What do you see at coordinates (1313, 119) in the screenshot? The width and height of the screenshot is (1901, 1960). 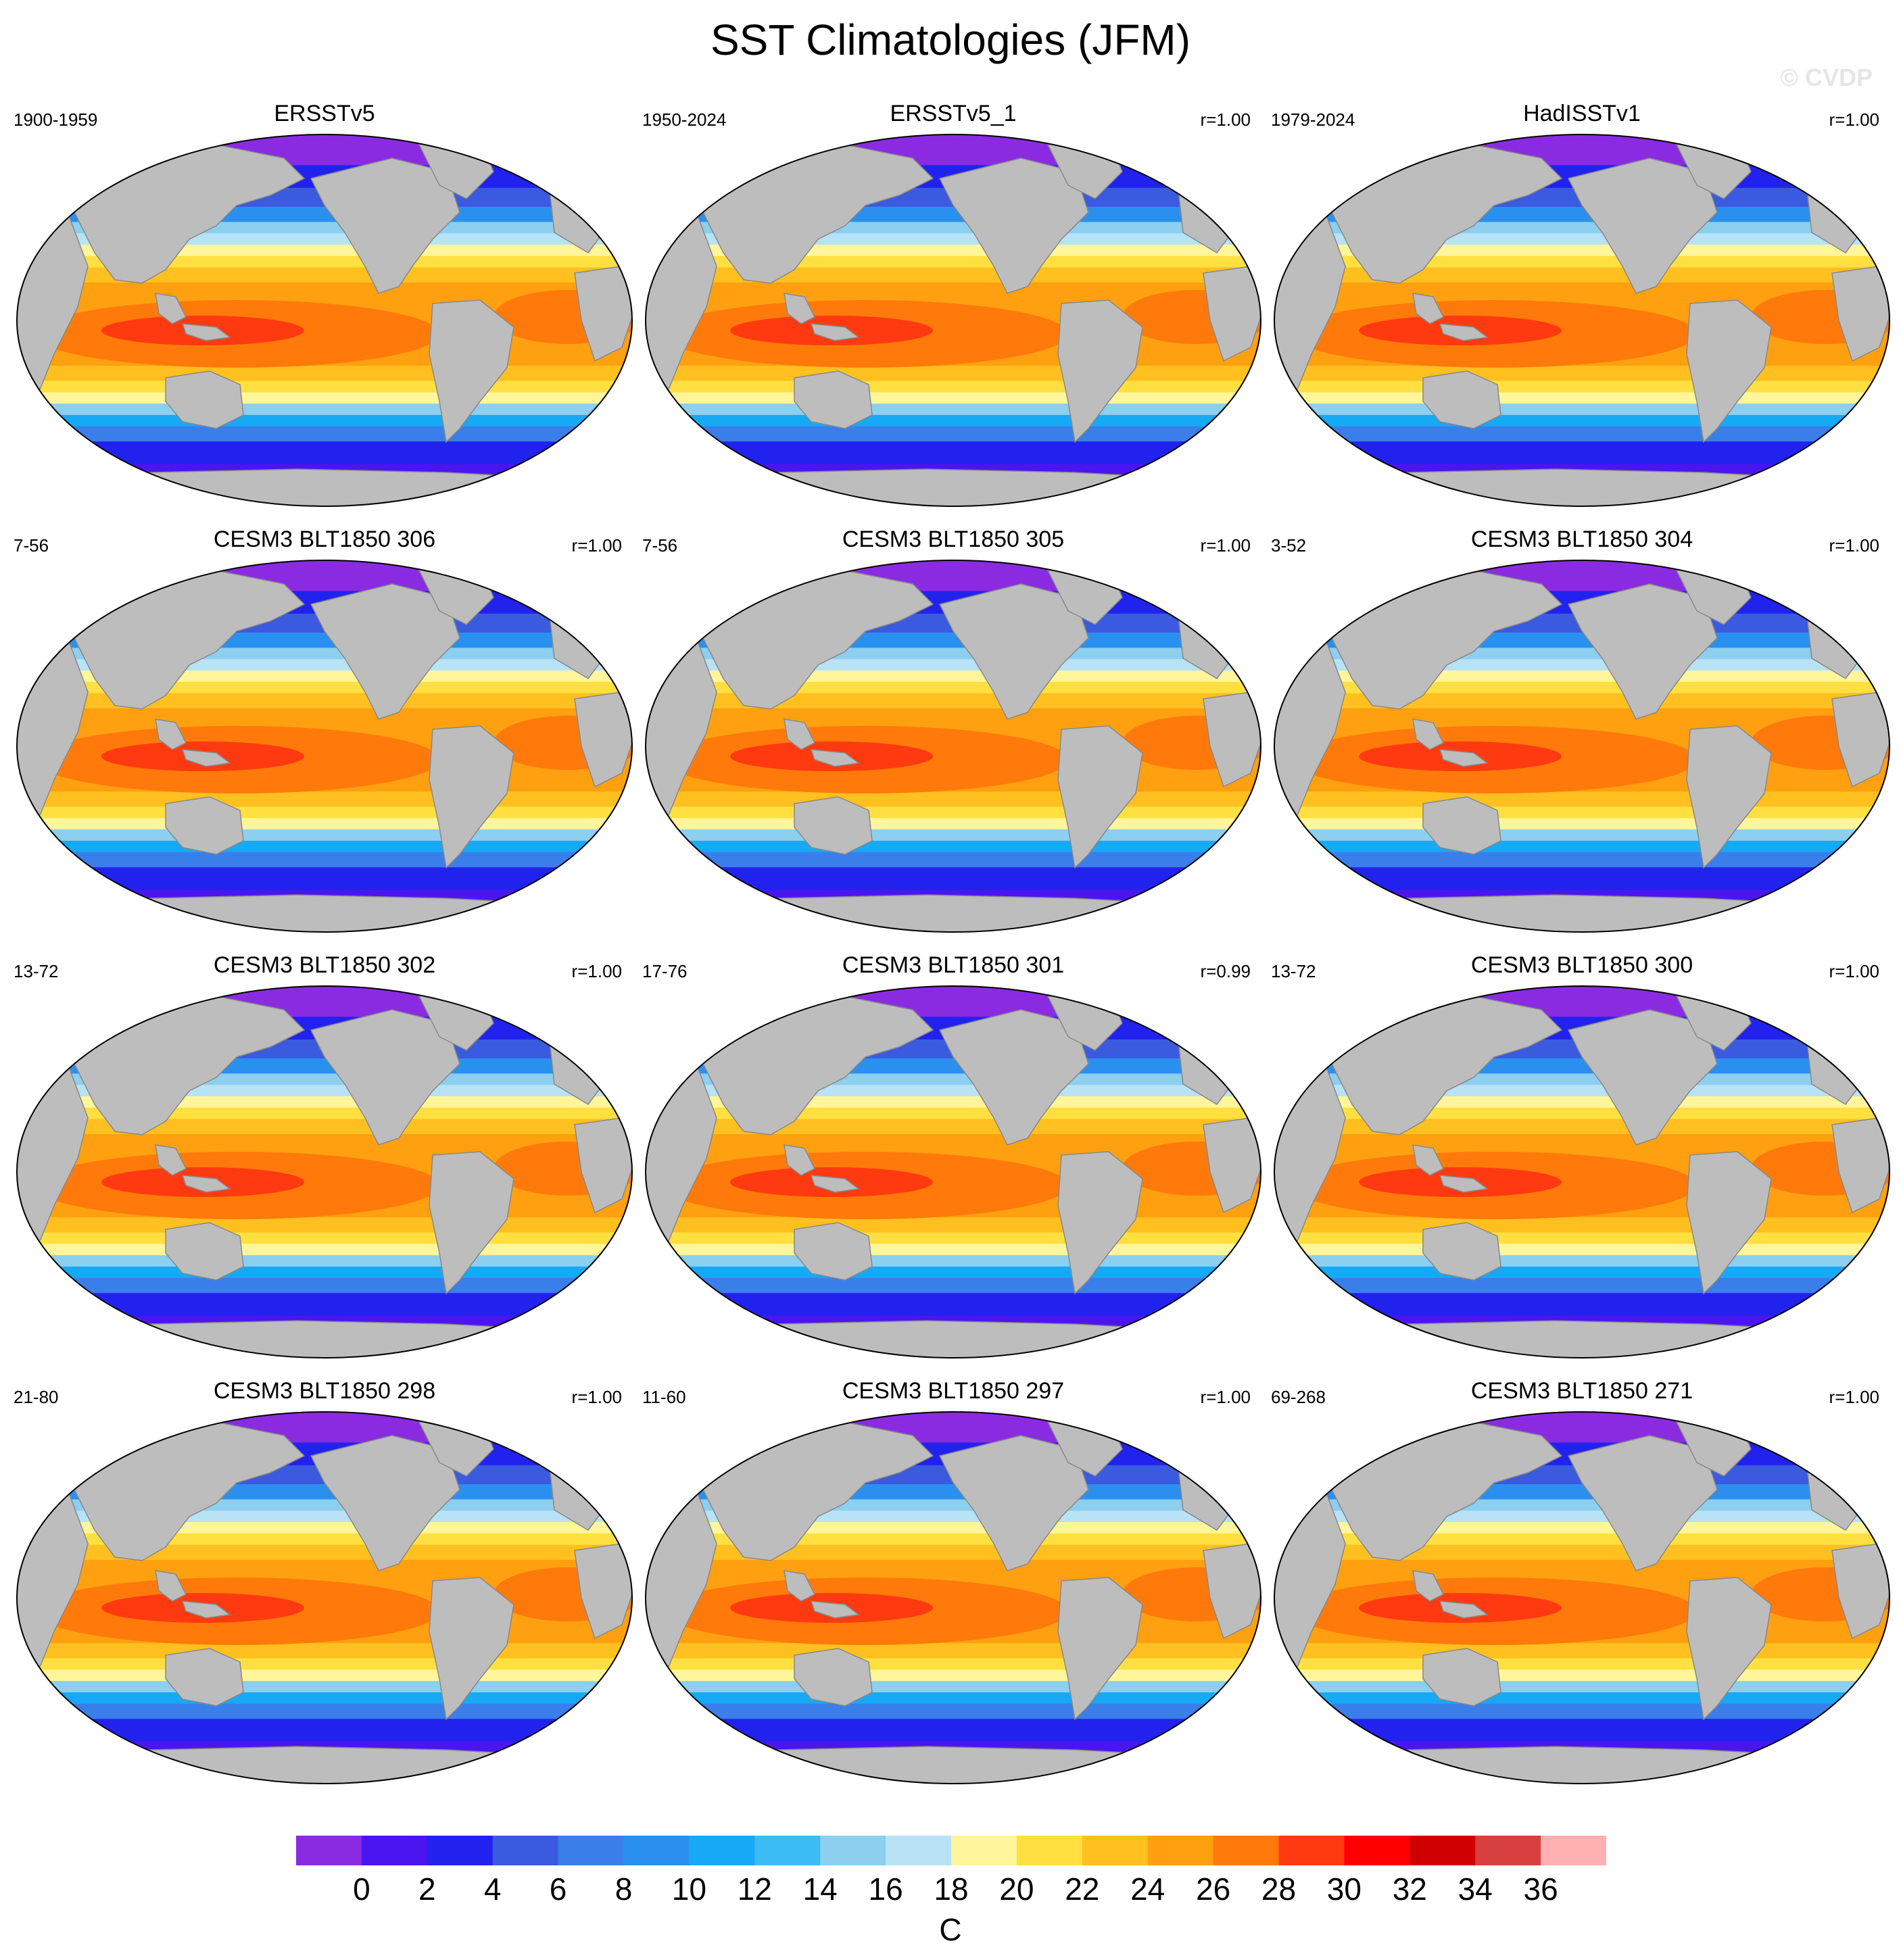 I see `panel-period: 1979-2024` at bounding box center [1313, 119].